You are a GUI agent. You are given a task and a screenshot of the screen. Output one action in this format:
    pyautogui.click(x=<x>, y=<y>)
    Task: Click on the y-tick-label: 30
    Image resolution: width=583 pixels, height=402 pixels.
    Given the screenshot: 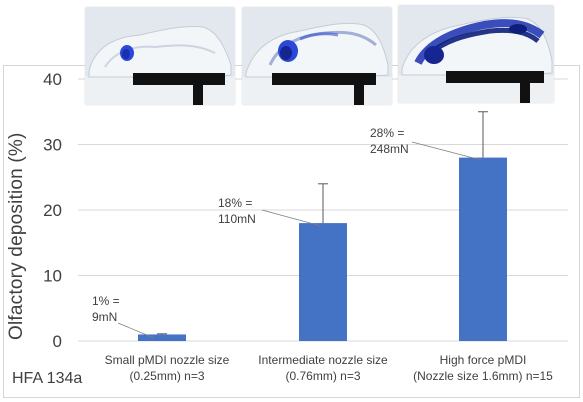 What is the action you would take?
    pyautogui.click(x=52, y=145)
    